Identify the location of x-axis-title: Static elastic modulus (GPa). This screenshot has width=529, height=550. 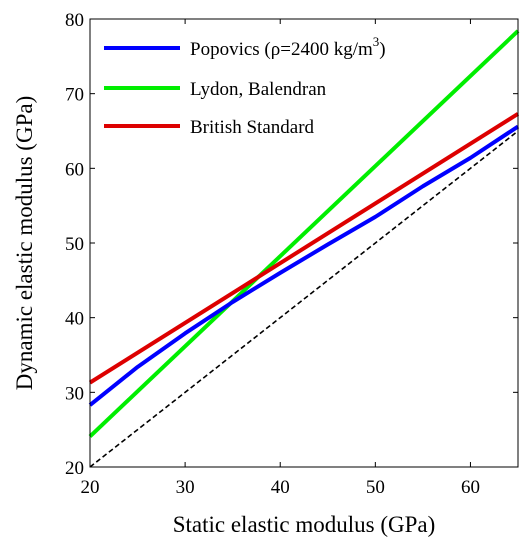
(304, 524).